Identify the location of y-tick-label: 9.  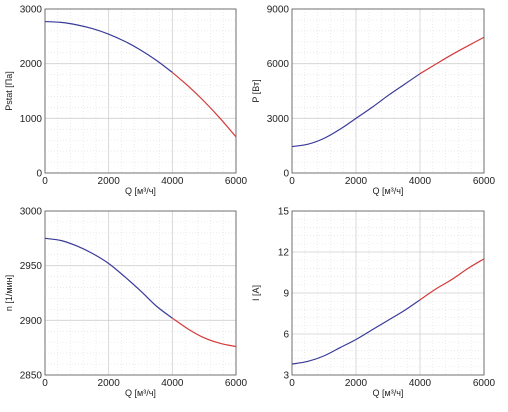
(286, 294).